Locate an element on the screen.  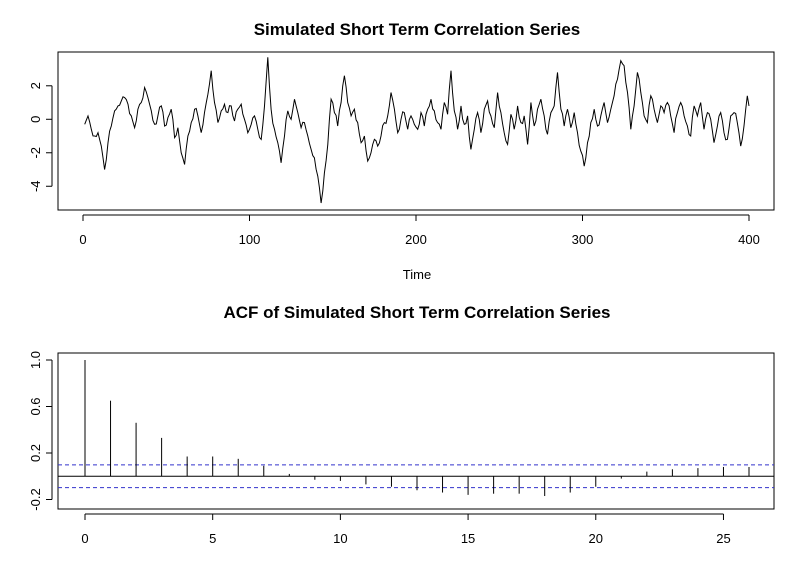
y-tick-label: 0.6 is located at coordinates (35, 406).